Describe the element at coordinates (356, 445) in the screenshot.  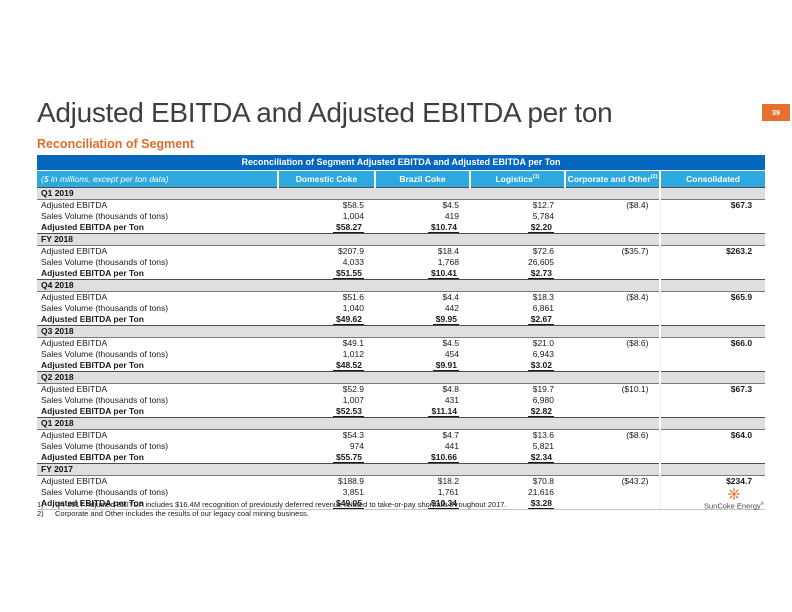
I see `value: 974` at that location.